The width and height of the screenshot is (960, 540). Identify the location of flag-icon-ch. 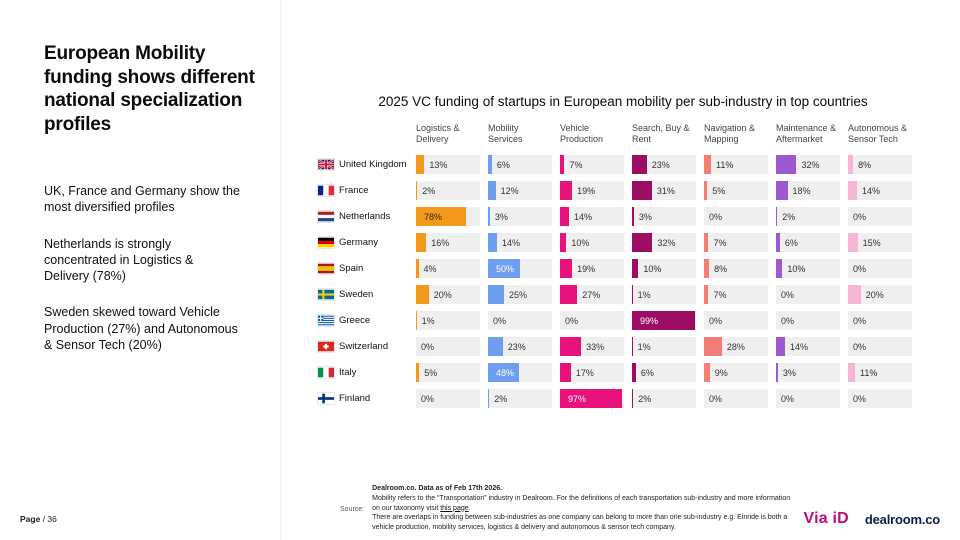
(326, 346).